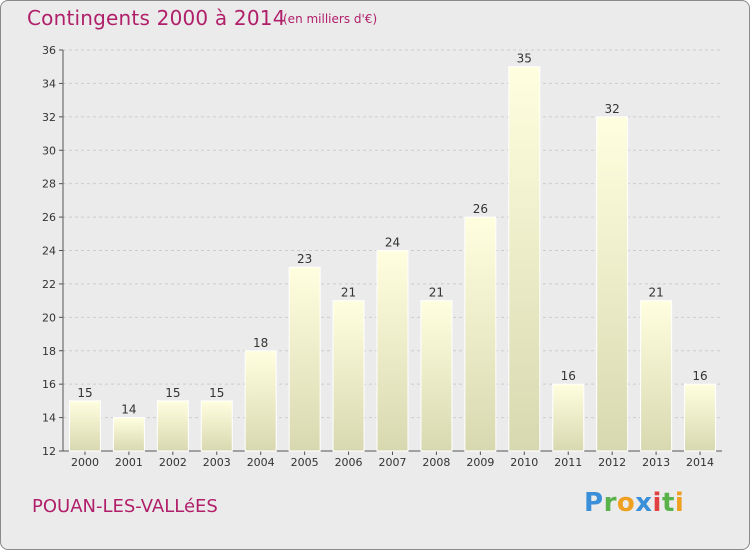 The image size is (750, 550). I want to click on x-tick-label: 2013, so click(656, 462).